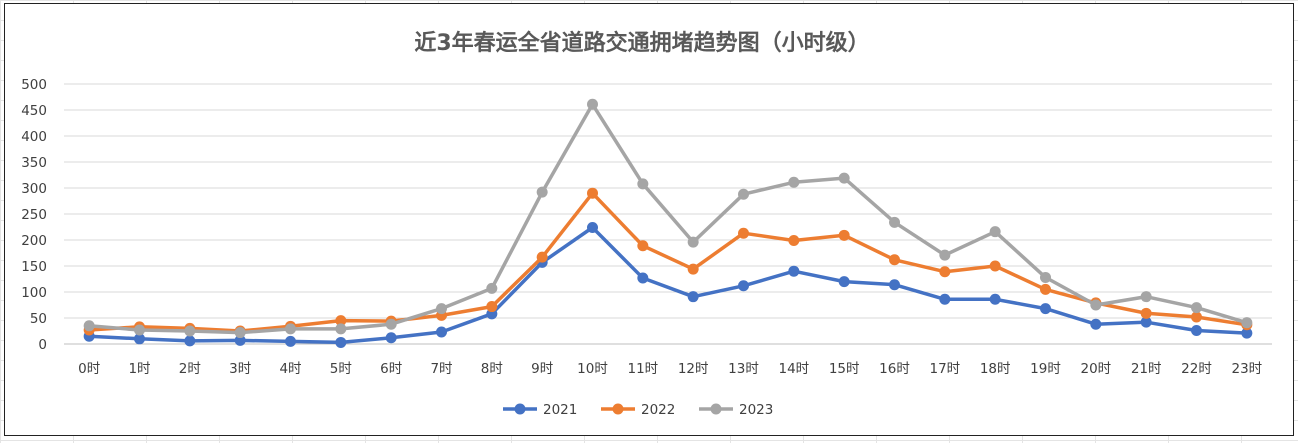 The height and width of the screenshot is (443, 1298). I want to click on x-tick-label: 20时, so click(1095, 369).